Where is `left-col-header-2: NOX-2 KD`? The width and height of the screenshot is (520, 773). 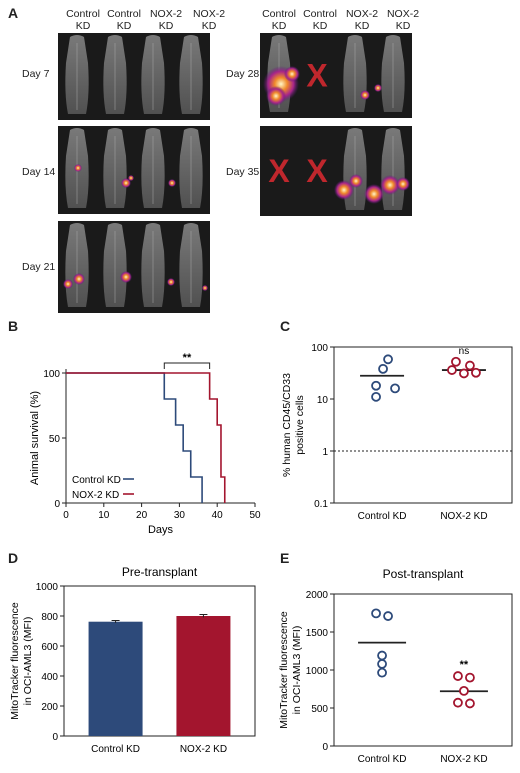 left-col-header-2: NOX-2 KD is located at coordinates (166, 20).